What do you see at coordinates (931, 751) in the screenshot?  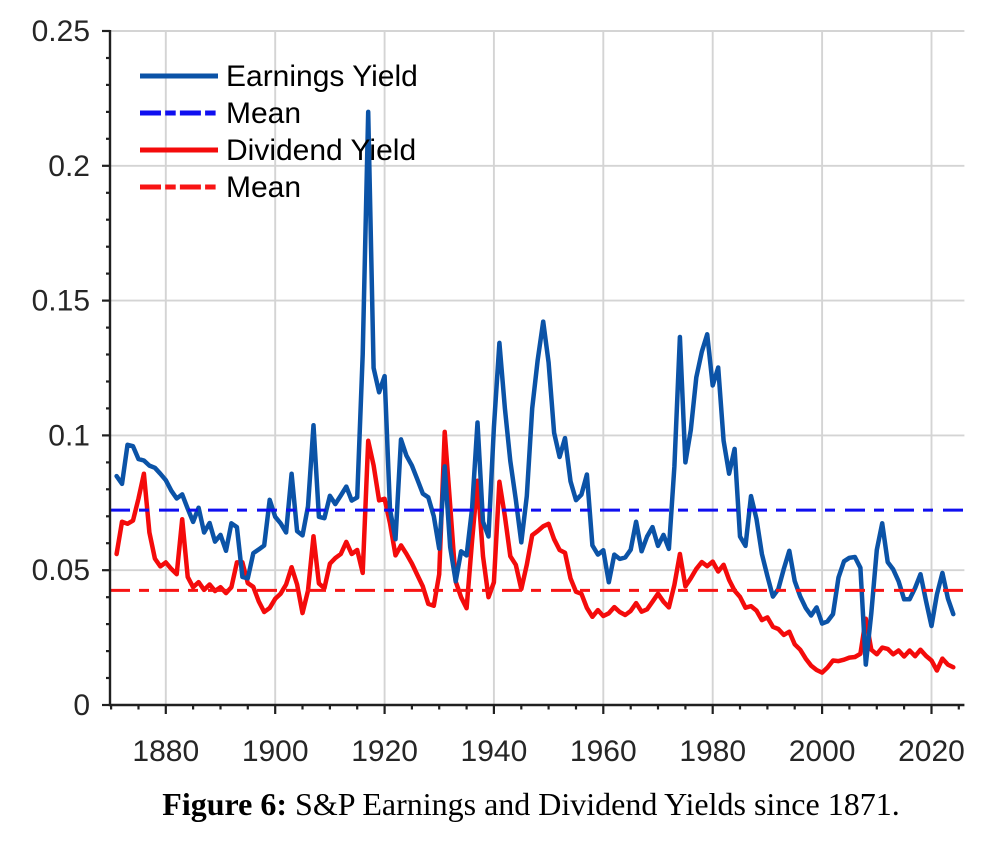 I see `svg-text: 2020` at bounding box center [931, 751].